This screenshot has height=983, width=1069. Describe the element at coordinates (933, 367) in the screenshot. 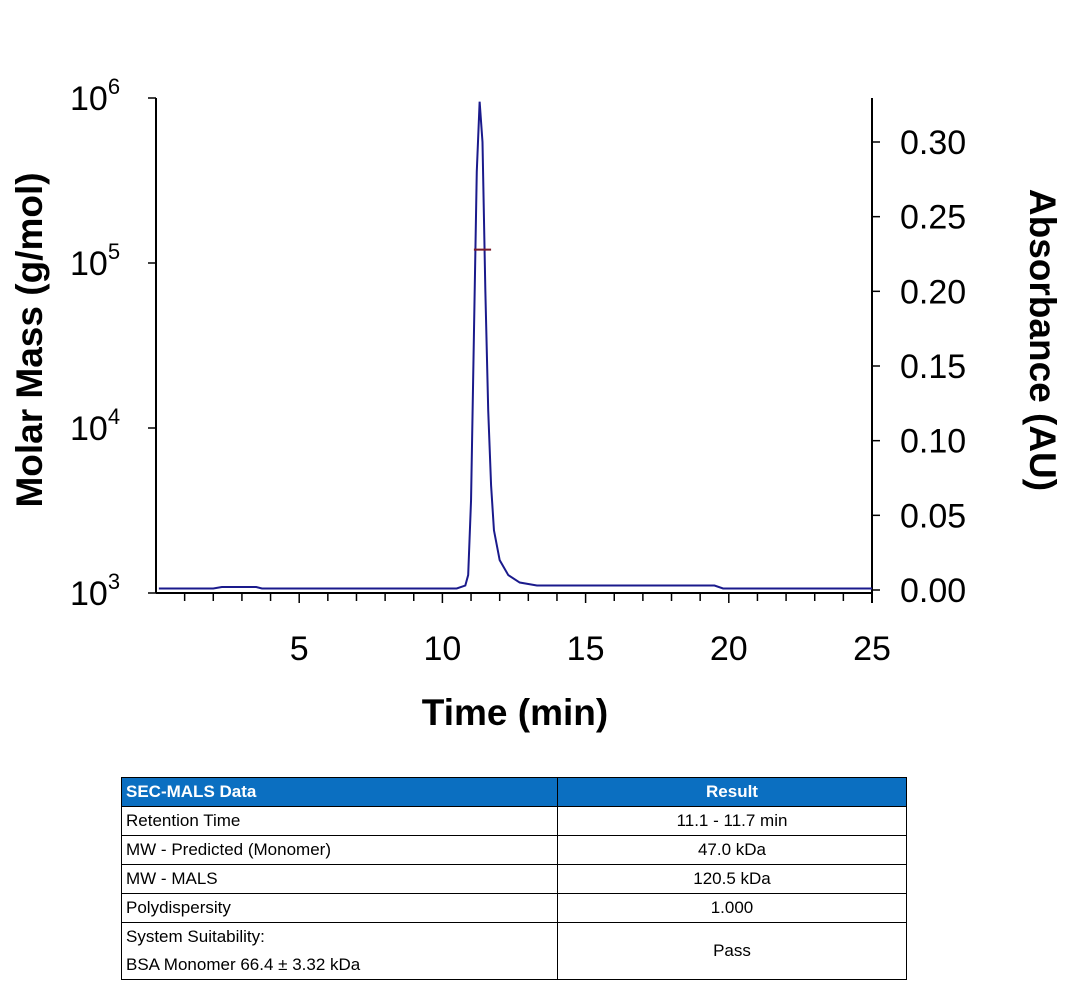

I see `y-right-tick-label: 0.15` at that location.